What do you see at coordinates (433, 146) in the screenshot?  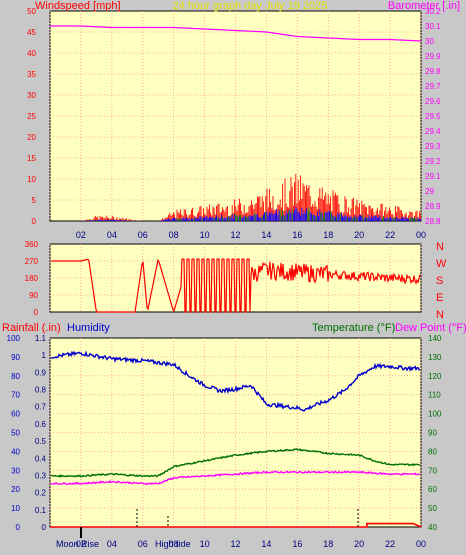 I see `barometer-tick-label: 29.3` at bounding box center [433, 146].